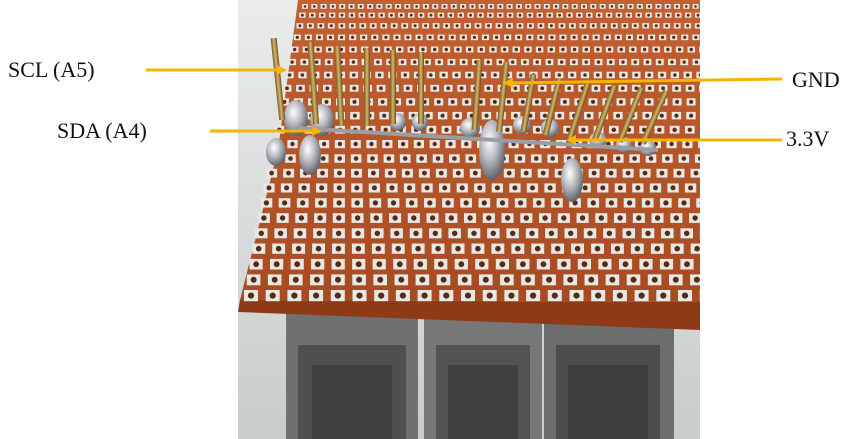 The width and height of the screenshot is (850, 439). What do you see at coordinates (51, 69) in the screenshot?
I see `scl-label: SCL (A5)` at bounding box center [51, 69].